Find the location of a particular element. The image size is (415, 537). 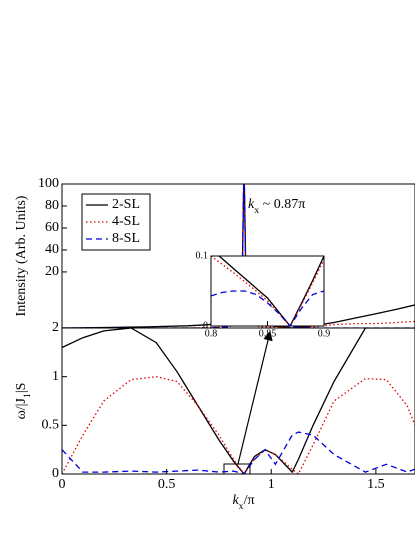

y-tick-label: 2 is located at coordinates (55, 327).